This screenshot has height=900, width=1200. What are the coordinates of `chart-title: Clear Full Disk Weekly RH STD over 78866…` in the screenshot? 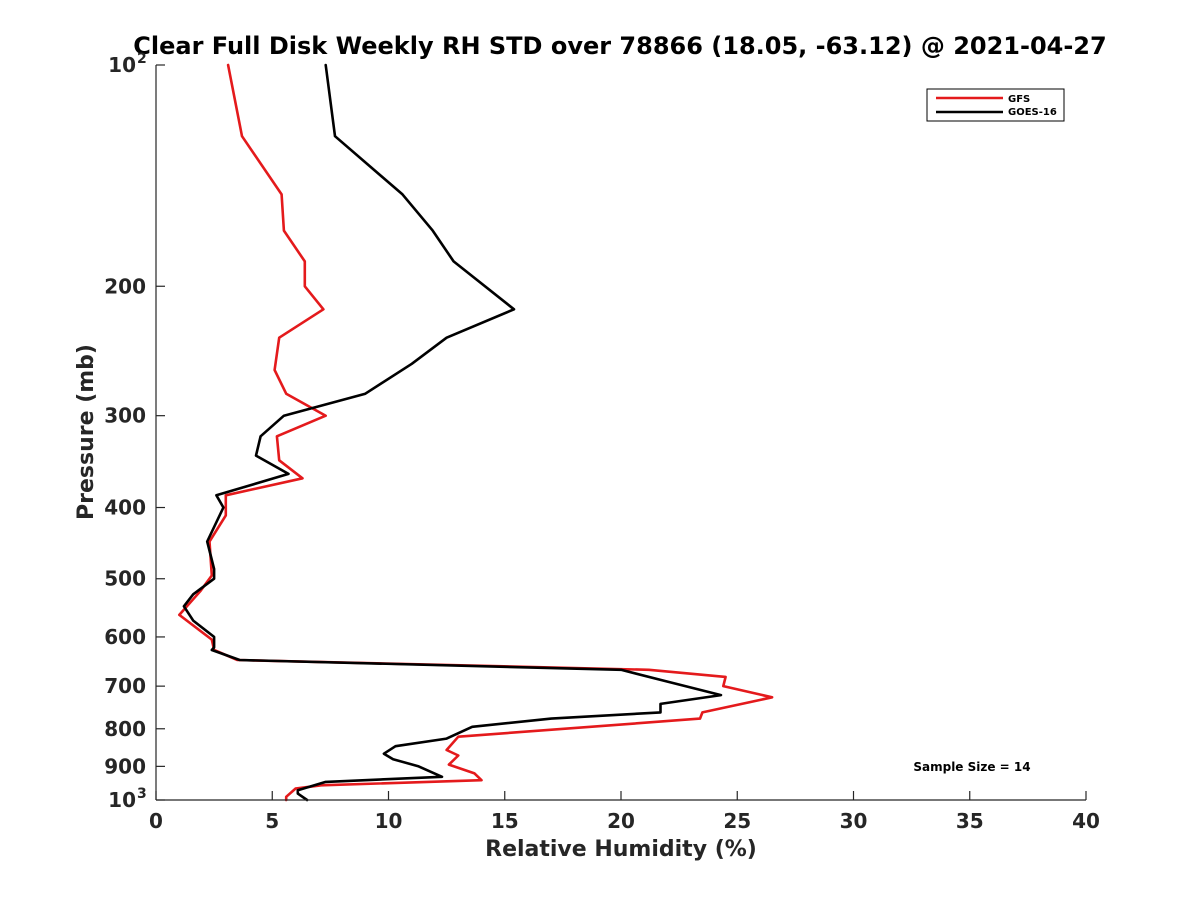 It's located at (619, 46).